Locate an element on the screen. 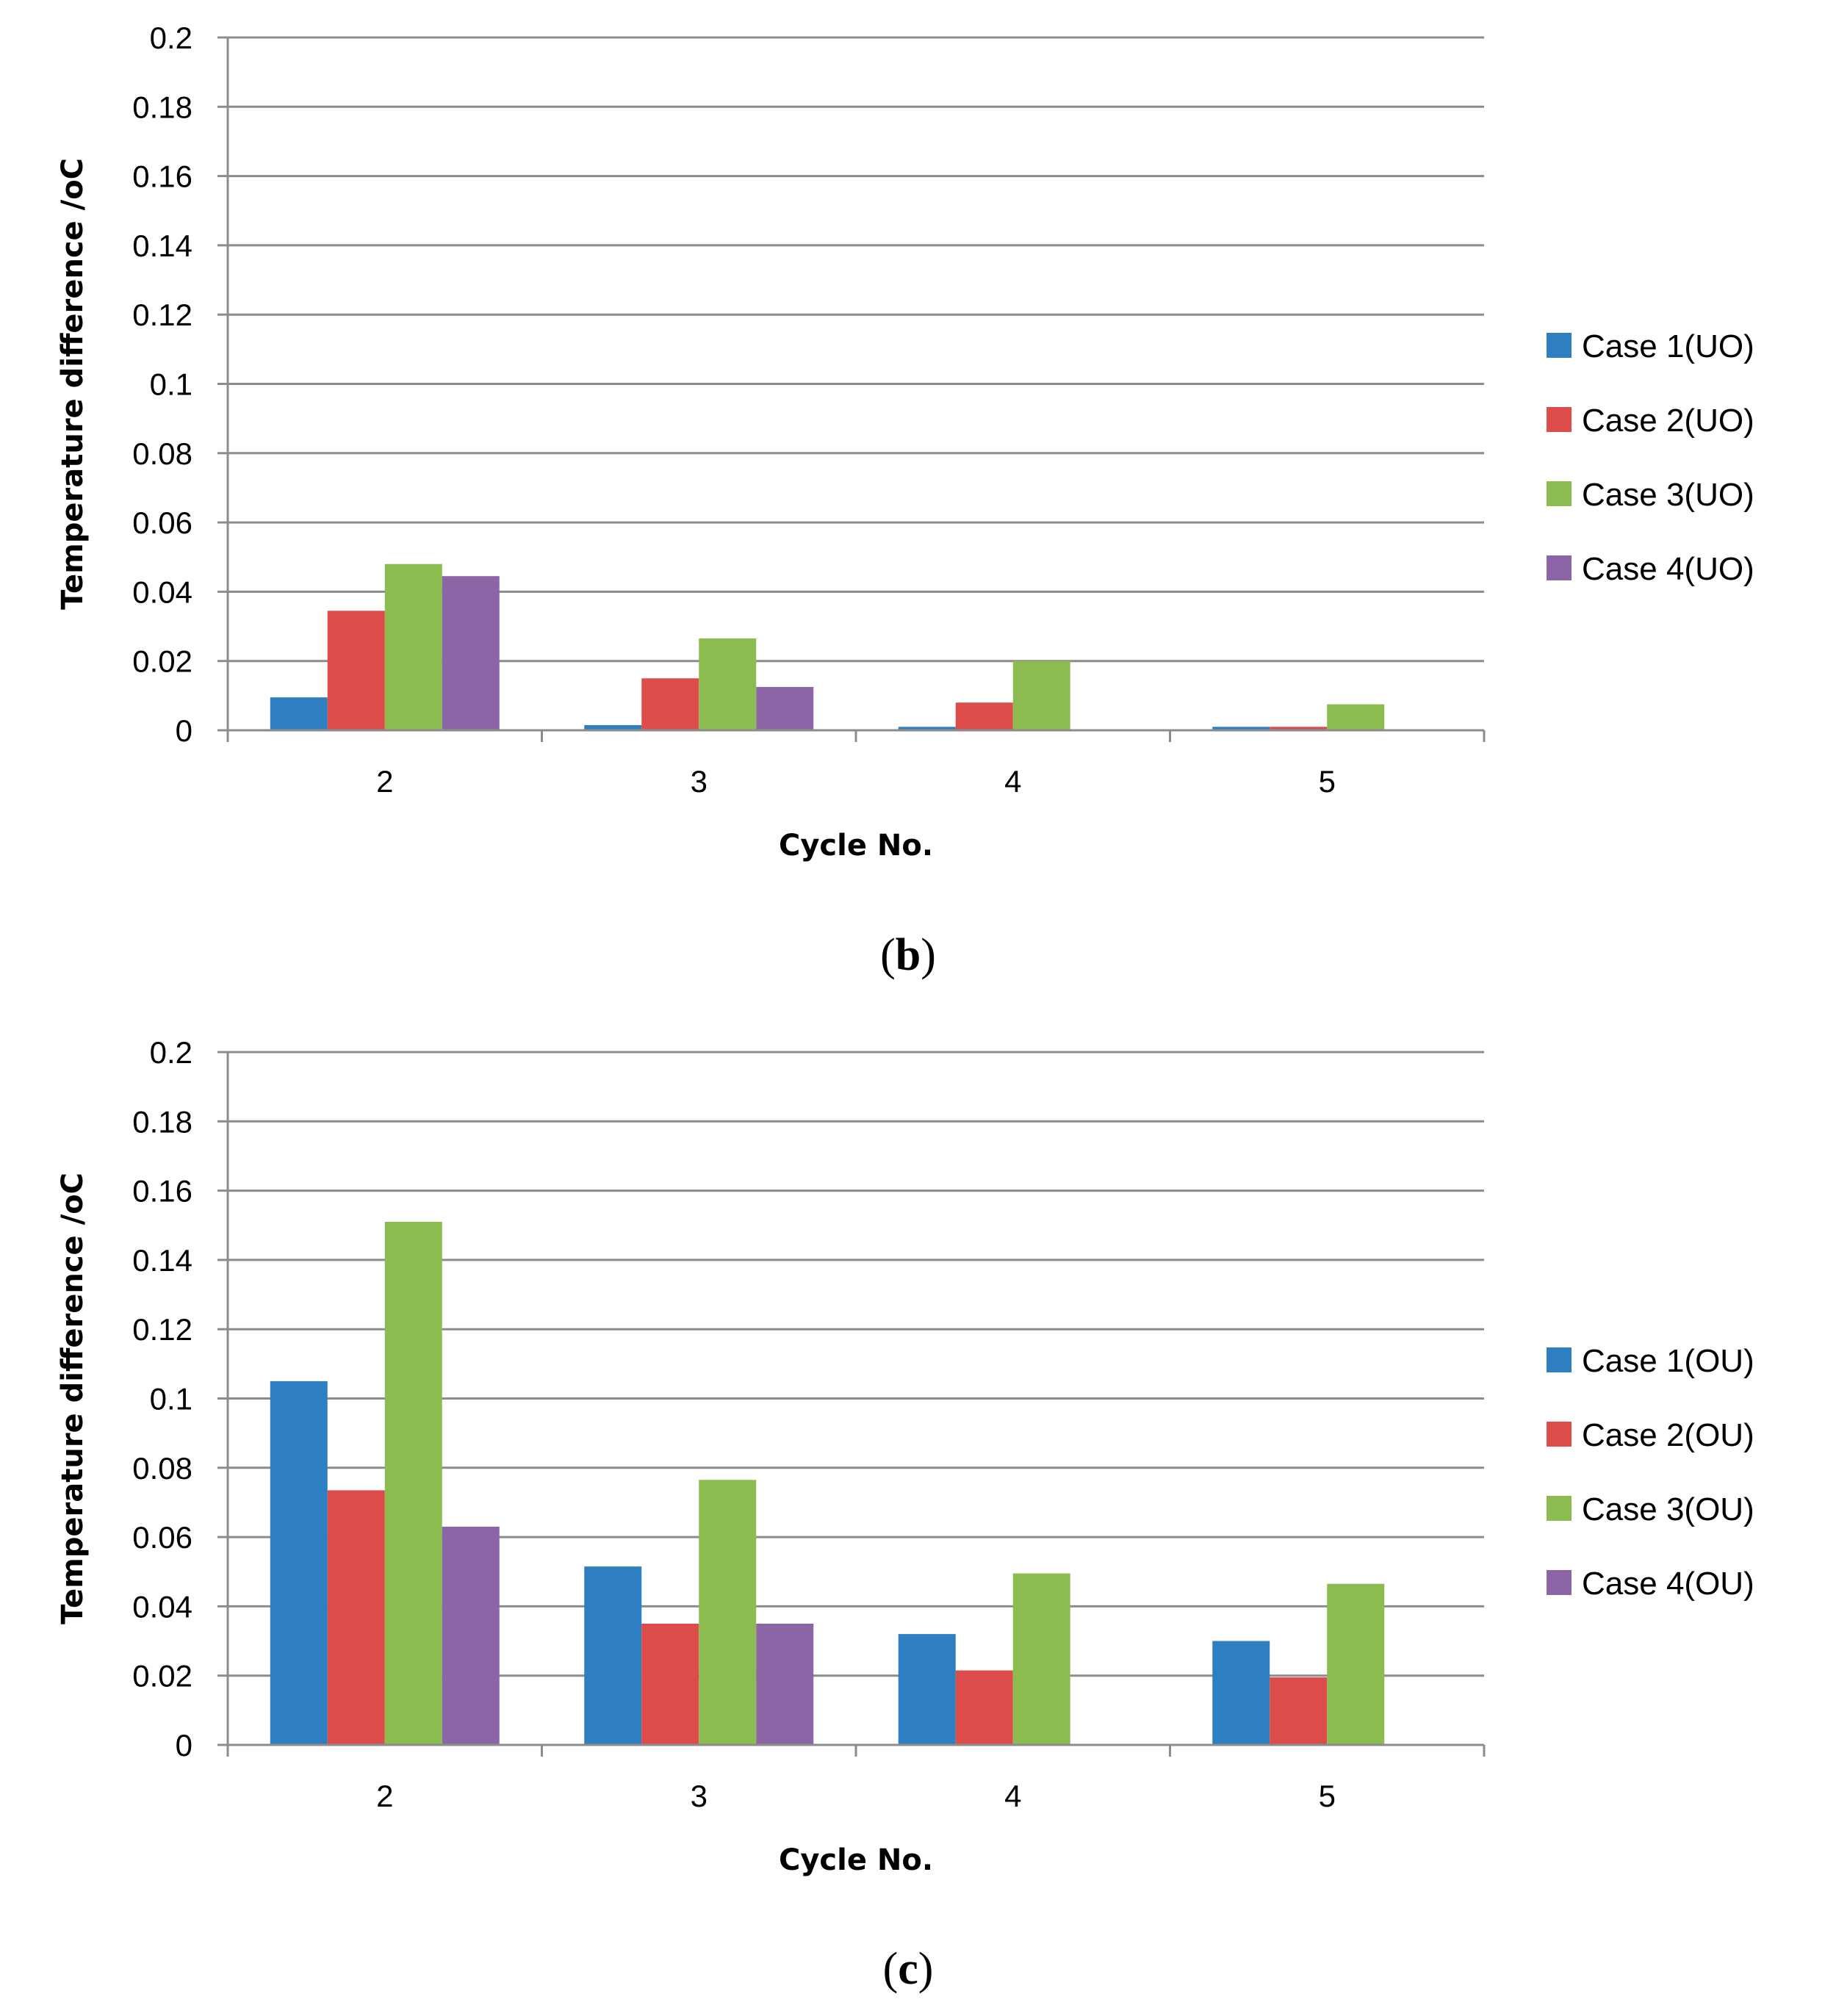 The image size is (1836, 2016). bar-case-2-ou--cycle-5 is located at coordinates (1299, 1711).